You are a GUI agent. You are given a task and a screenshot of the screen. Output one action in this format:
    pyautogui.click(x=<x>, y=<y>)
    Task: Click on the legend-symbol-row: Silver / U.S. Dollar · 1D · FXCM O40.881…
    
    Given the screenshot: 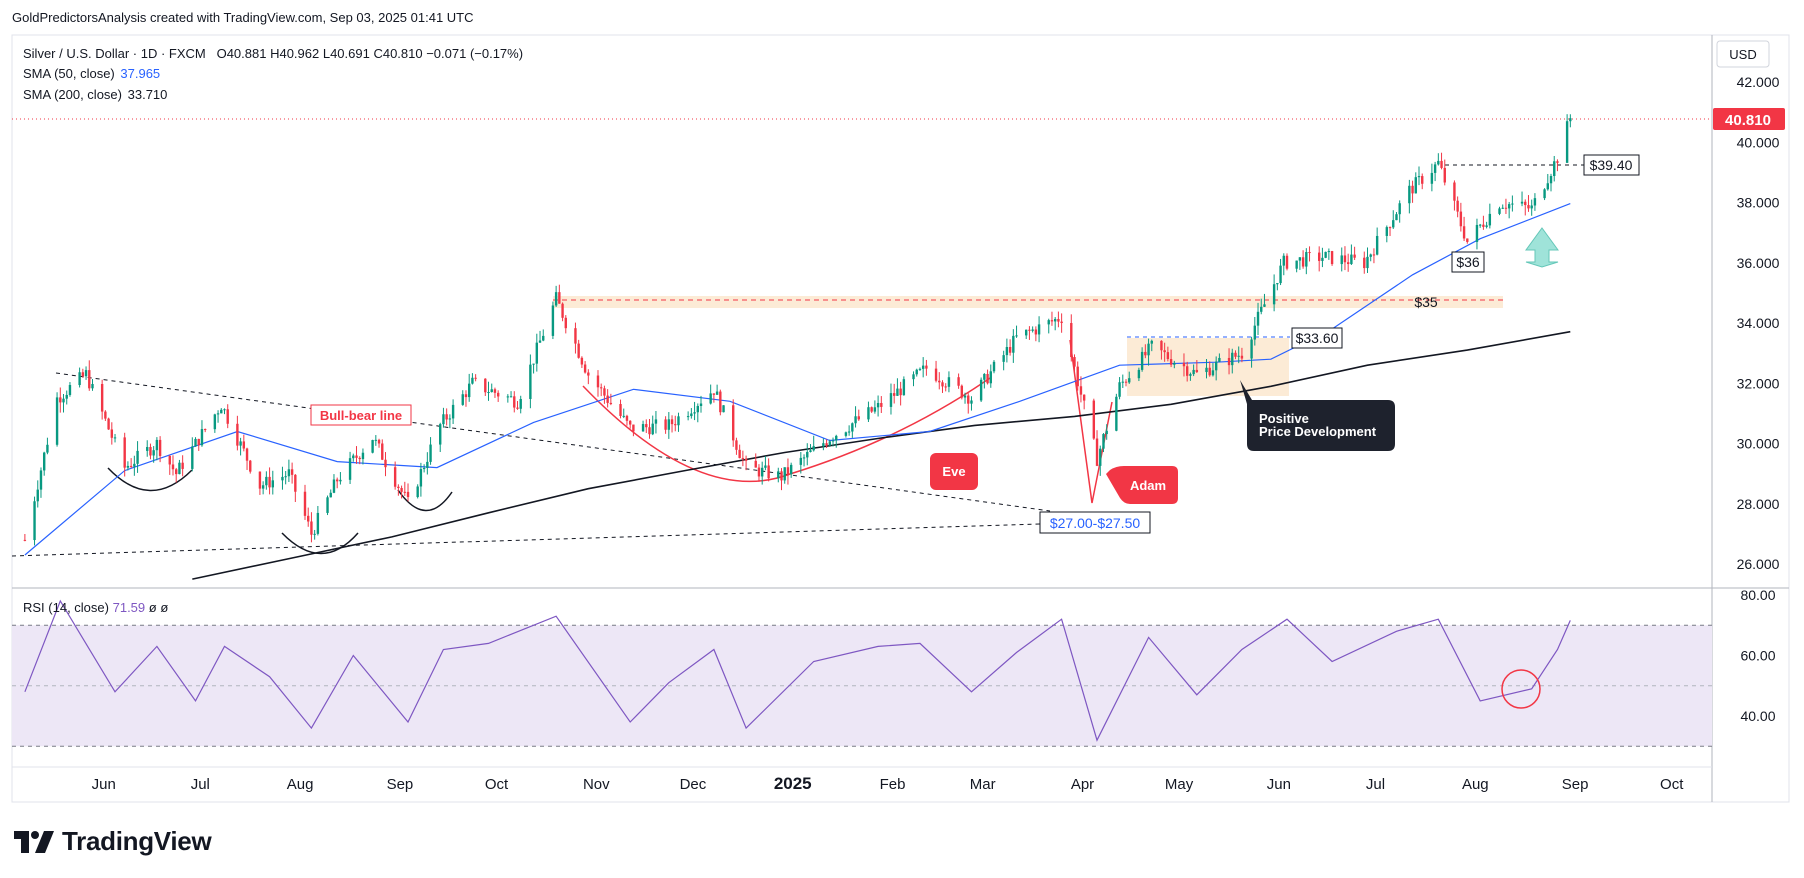 What is the action you would take?
    pyautogui.click(x=273, y=53)
    